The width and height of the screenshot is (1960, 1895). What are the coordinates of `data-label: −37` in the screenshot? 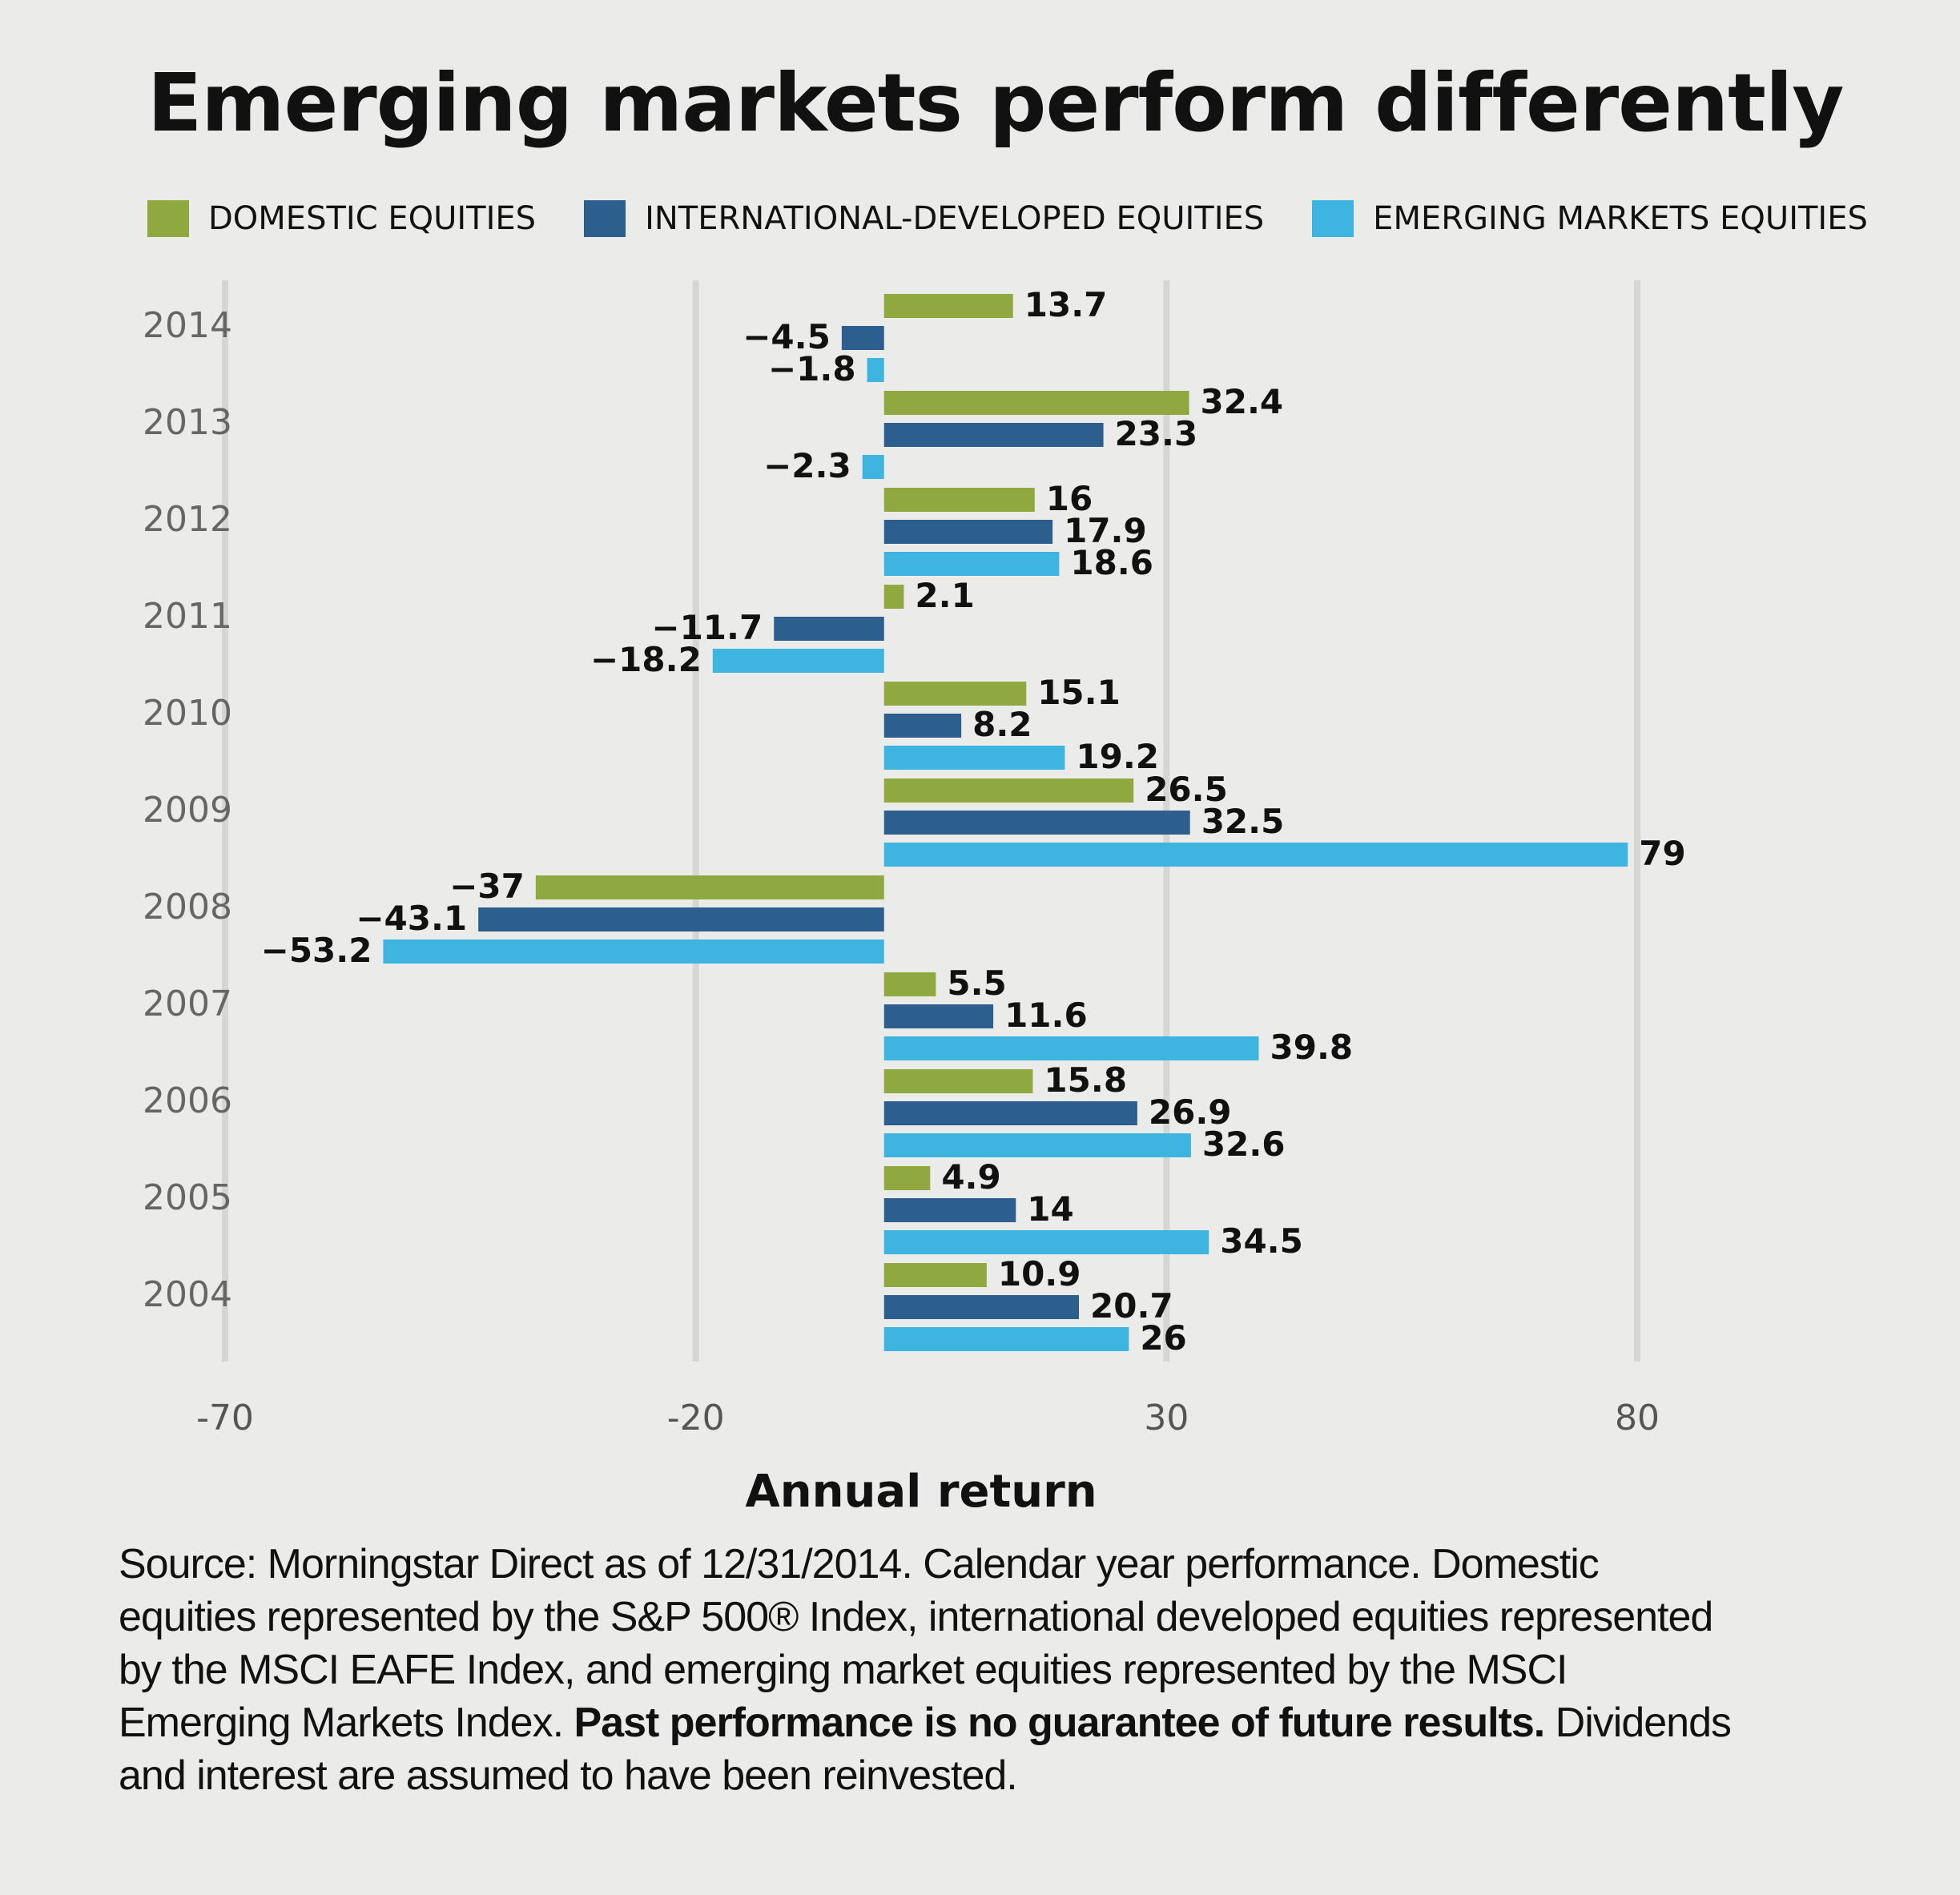 It's located at (487, 886).